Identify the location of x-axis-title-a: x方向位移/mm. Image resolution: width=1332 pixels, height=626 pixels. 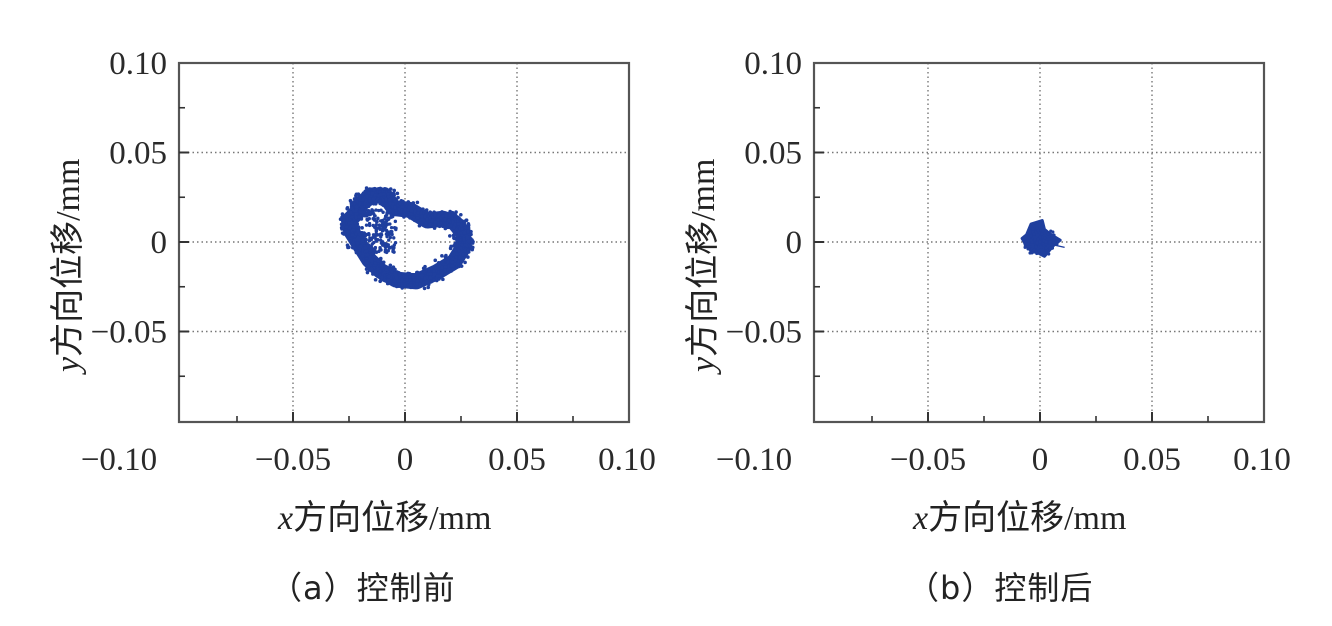
(384, 514).